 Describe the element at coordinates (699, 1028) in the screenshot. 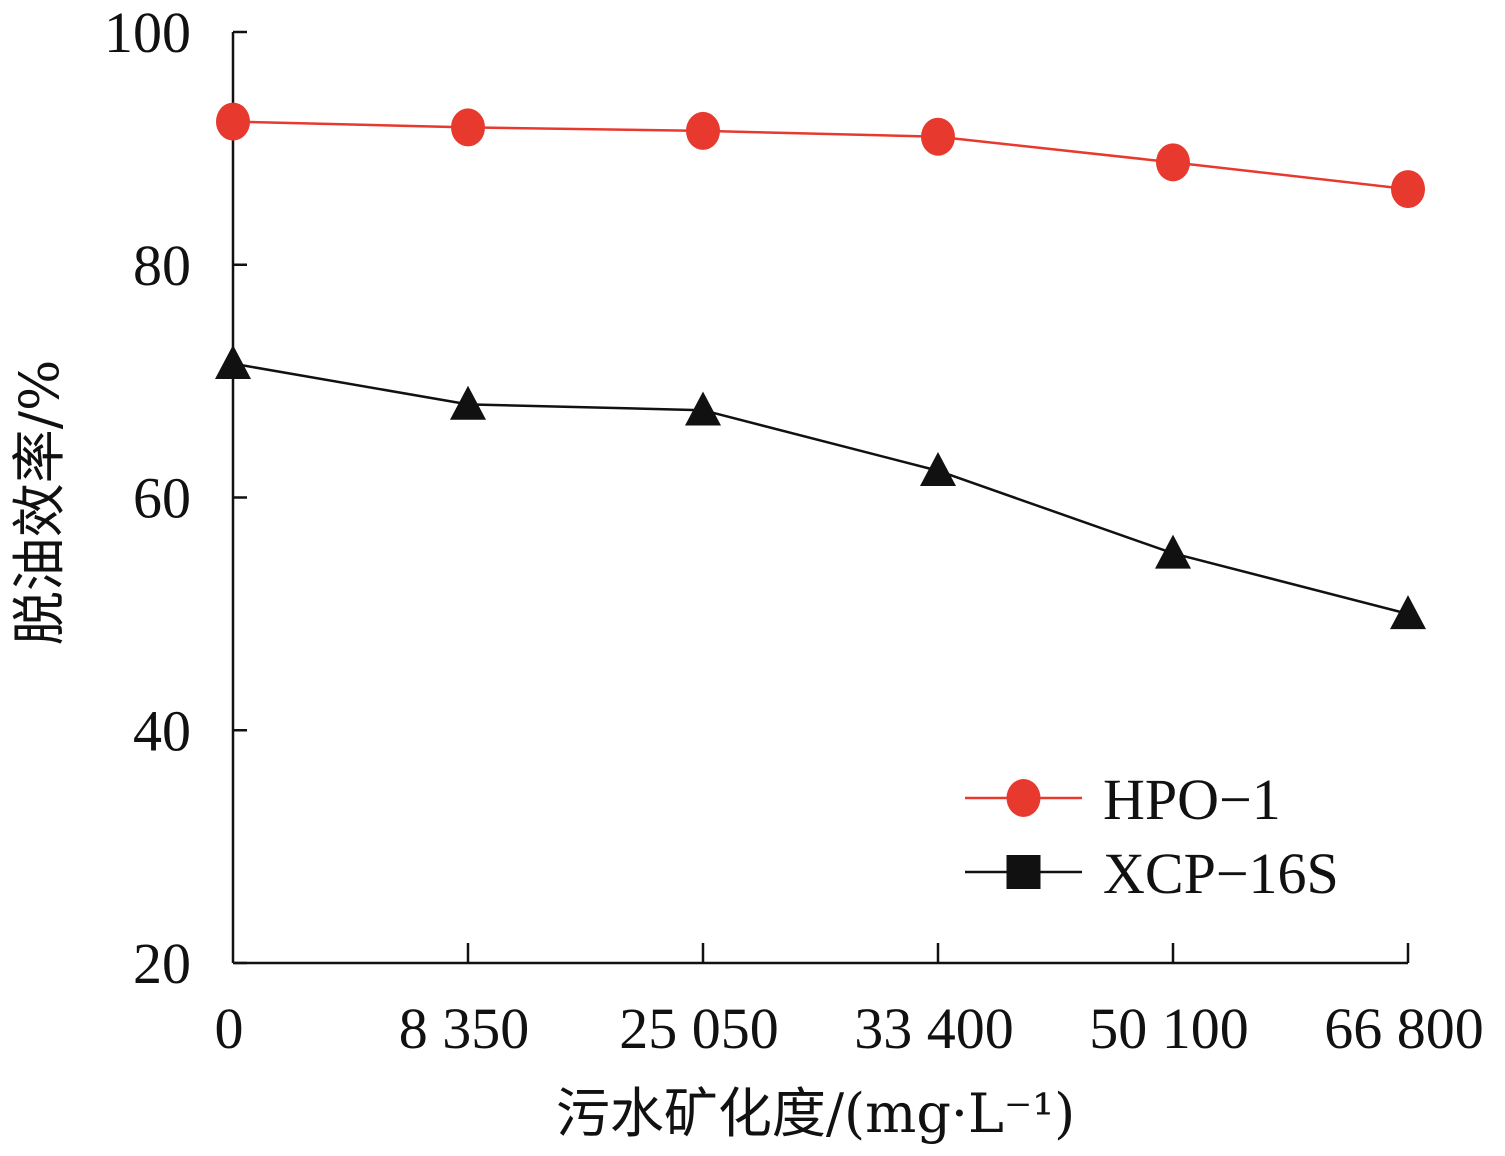

I see `x-tick-label: 25 050` at that location.